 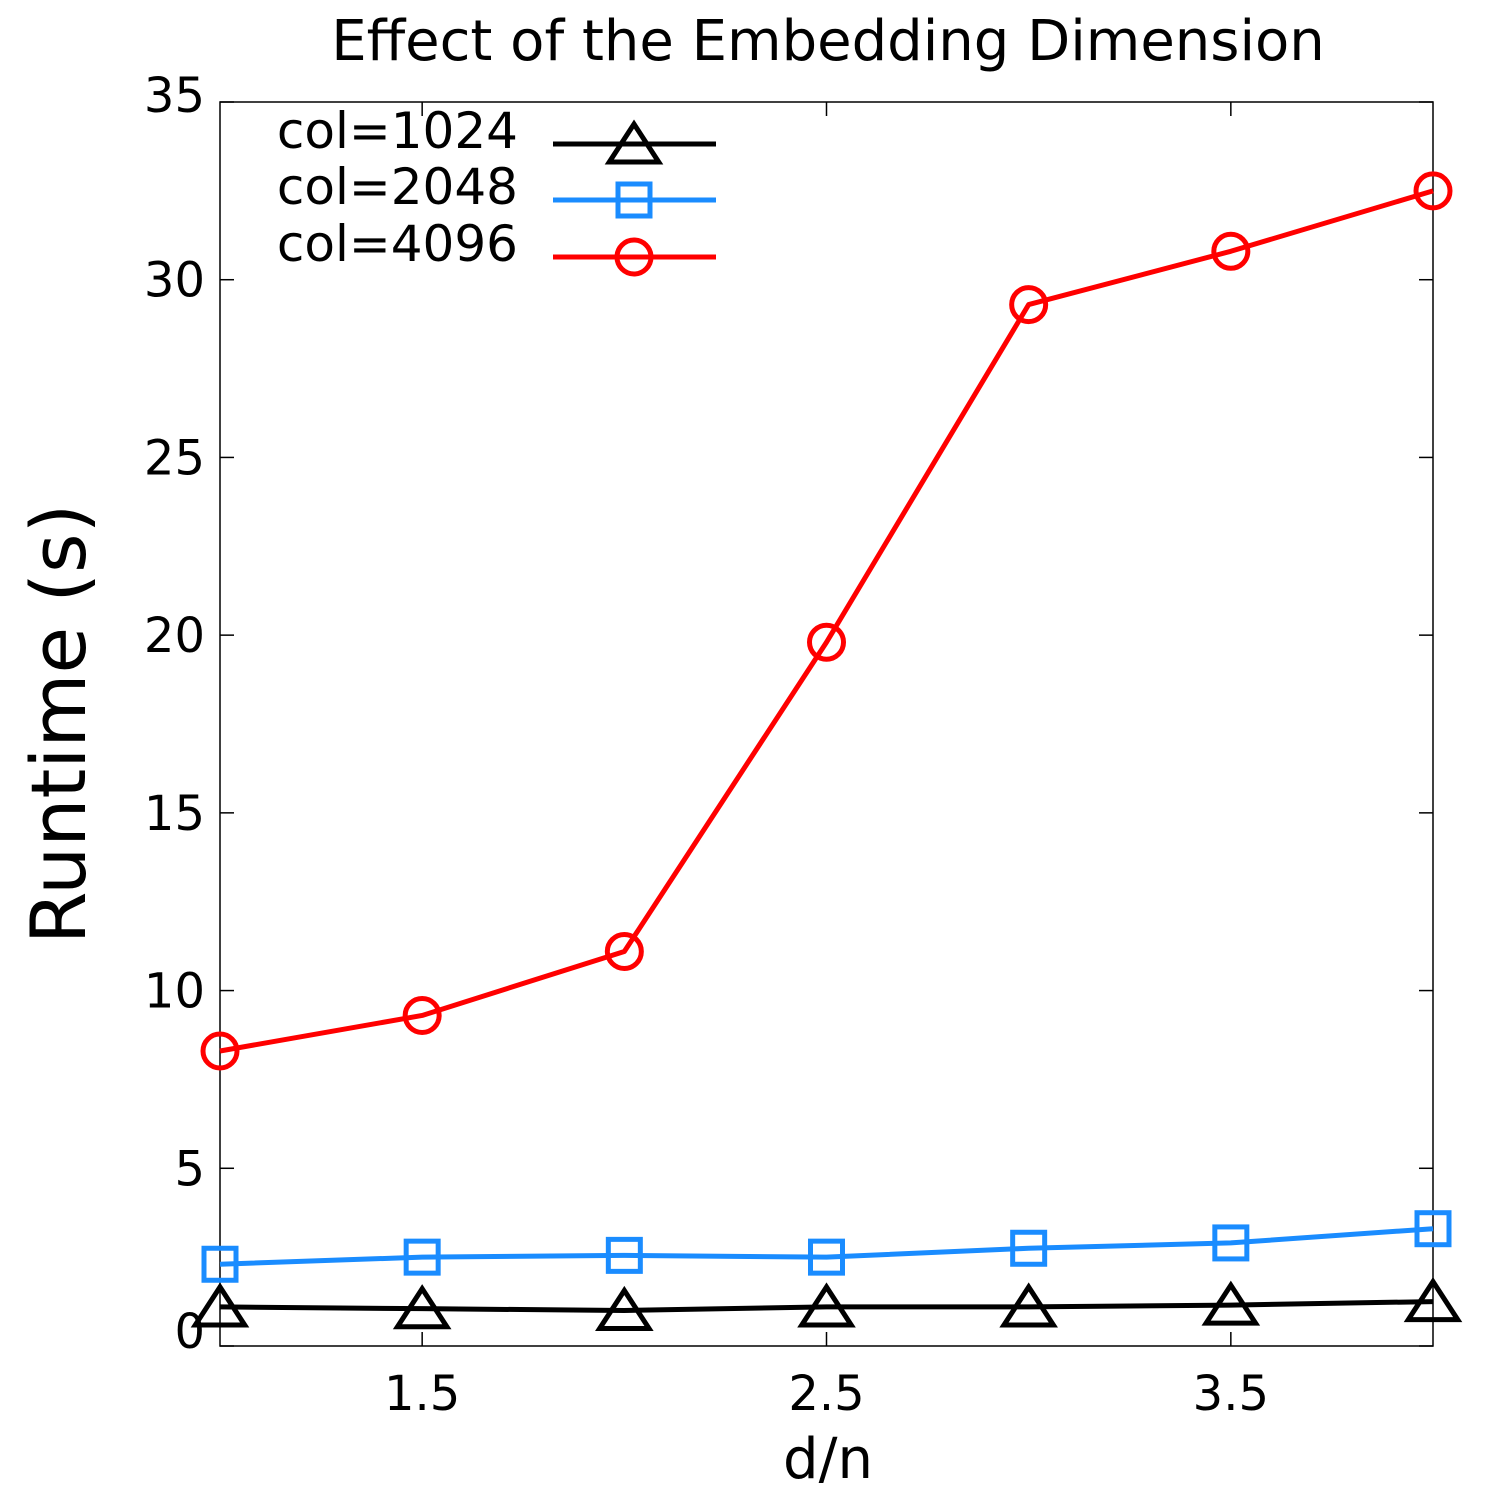 I want to click on series-triangle, so click(x=826, y=1304).